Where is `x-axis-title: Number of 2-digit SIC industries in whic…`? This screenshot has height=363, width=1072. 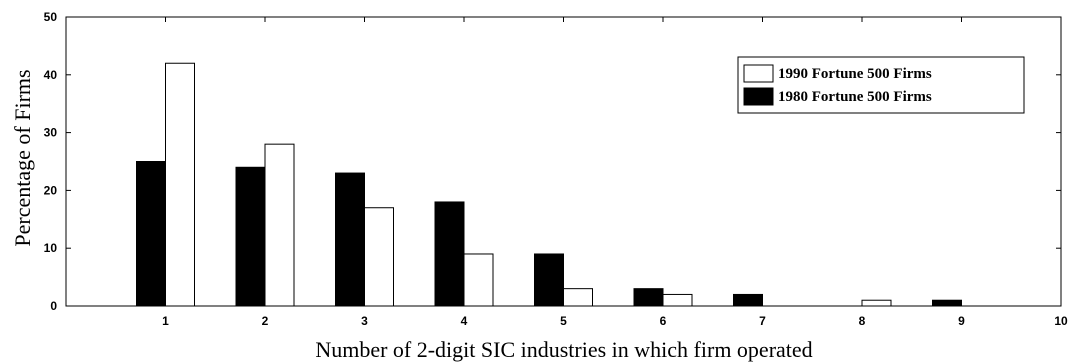
x-axis-title: Number of 2-digit SIC industries in whic… is located at coordinates (563, 349).